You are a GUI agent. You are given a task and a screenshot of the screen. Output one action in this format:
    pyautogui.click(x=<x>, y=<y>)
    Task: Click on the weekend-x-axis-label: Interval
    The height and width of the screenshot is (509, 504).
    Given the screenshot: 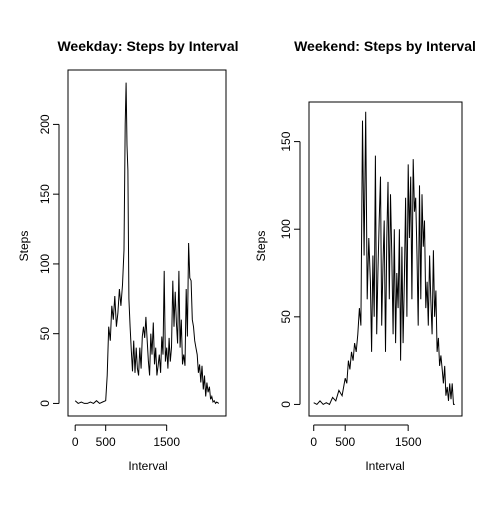 What is the action you would take?
    pyautogui.click(x=384, y=466)
    